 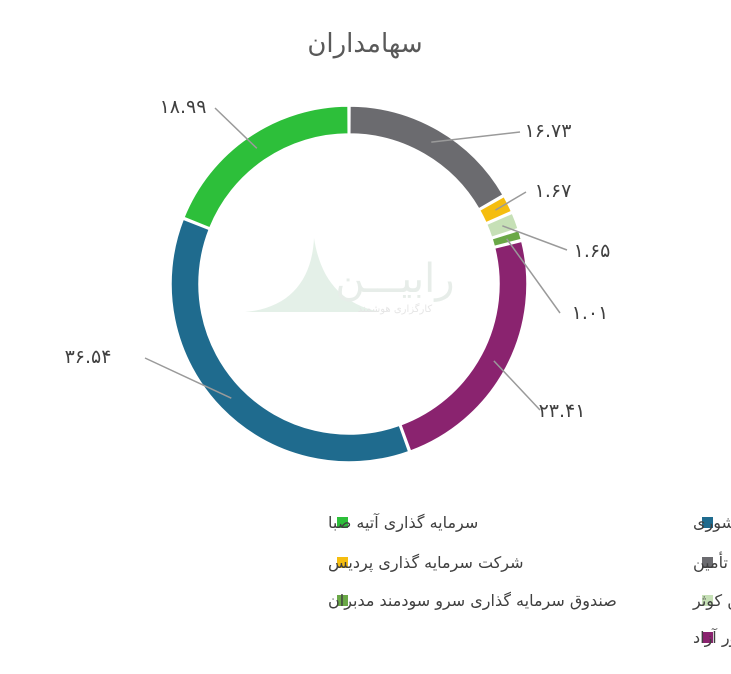 What do you see at coordinates (364, 44) in the screenshot?
I see `chart-title: سهامداران` at bounding box center [364, 44].